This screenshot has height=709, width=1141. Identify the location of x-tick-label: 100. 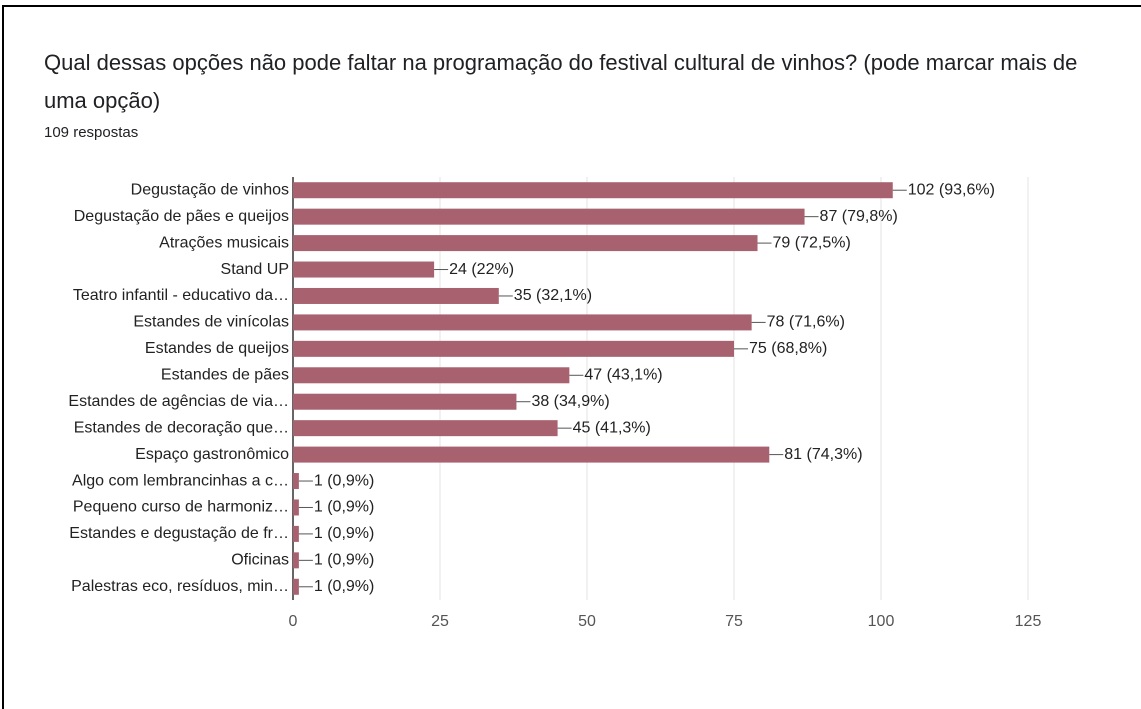
(881, 621).